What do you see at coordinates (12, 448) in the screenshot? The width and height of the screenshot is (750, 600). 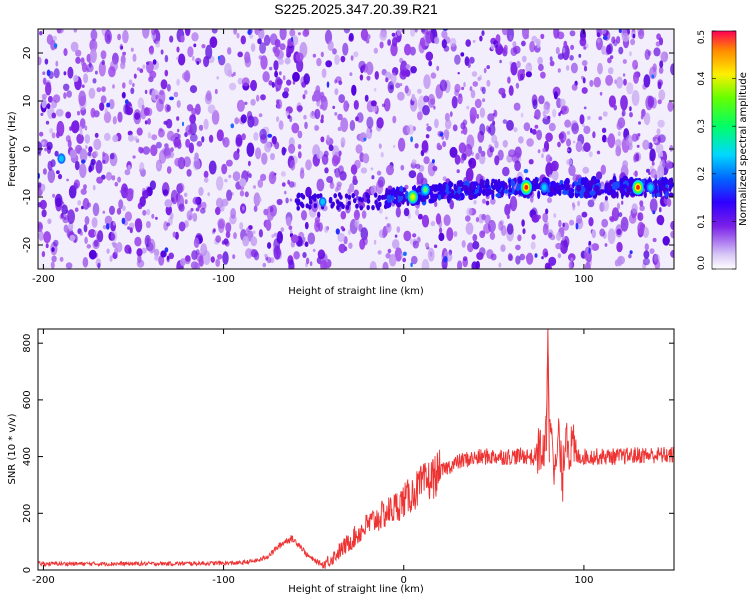 I see `snr-y-label: SNR (10 * v/v)` at bounding box center [12, 448].